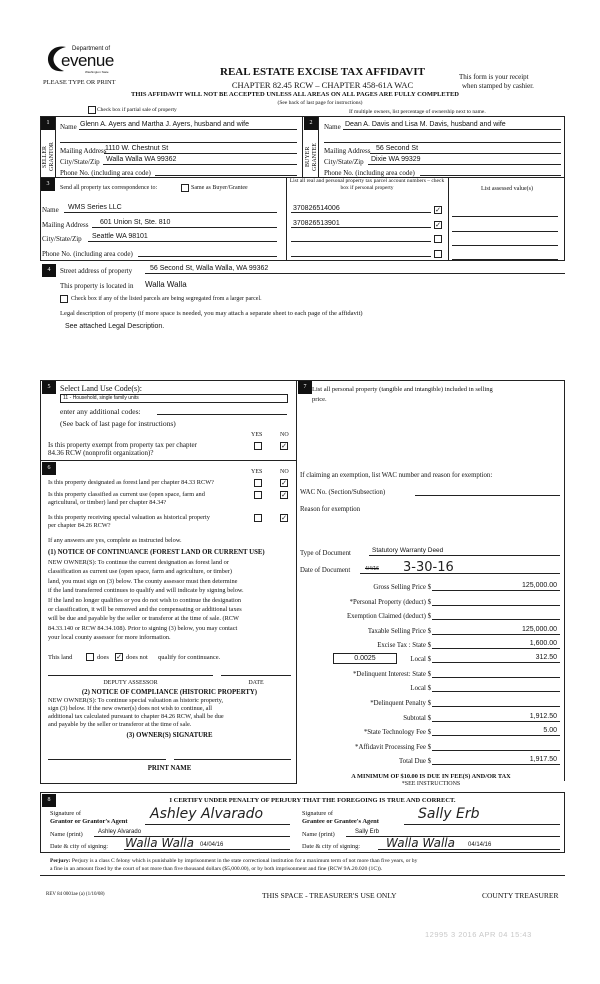 This screenshot has height=984, width=600. What do you see at coordinates (189, 657) in the screenshot?
I see `qualify-label: qualify for continuance.` at bounding box center [189, 657].